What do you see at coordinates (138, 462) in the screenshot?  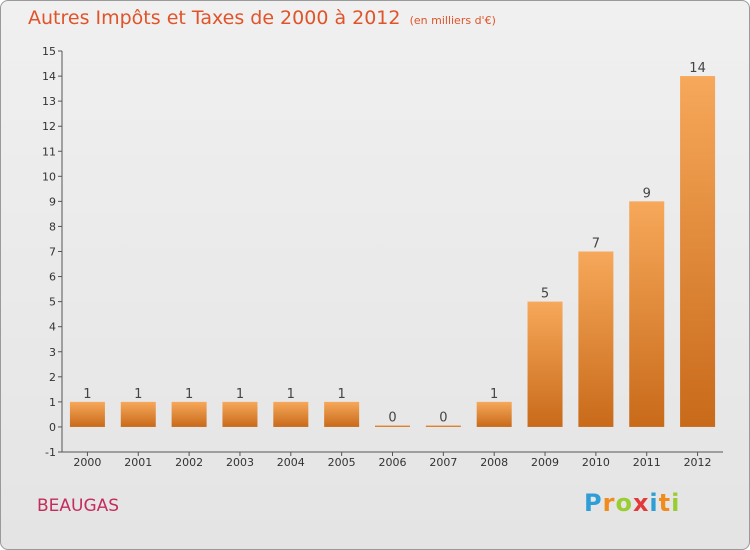 I see `x-tick-label: 2001` at bounding box center [138, 462].